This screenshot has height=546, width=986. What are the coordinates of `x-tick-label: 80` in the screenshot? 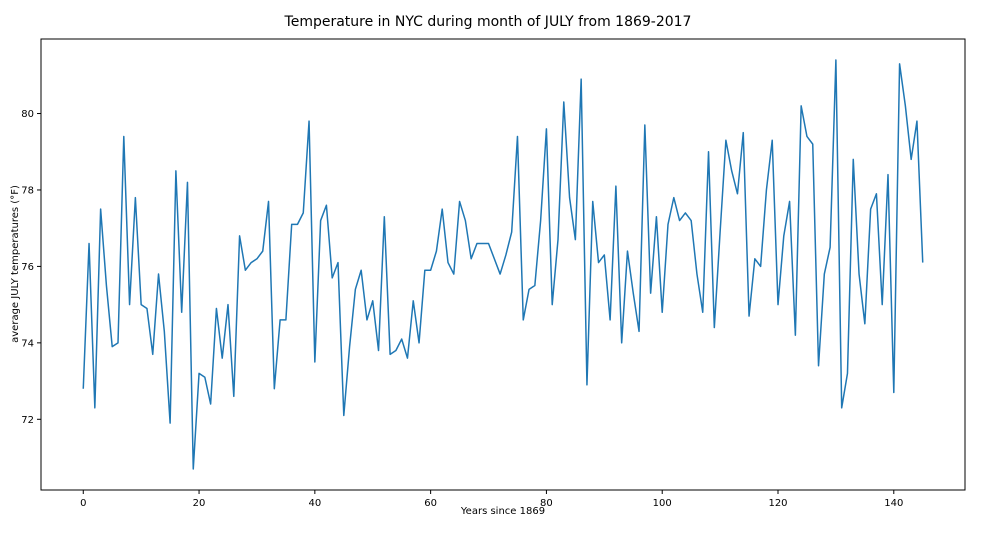 It's located at (546, 503).